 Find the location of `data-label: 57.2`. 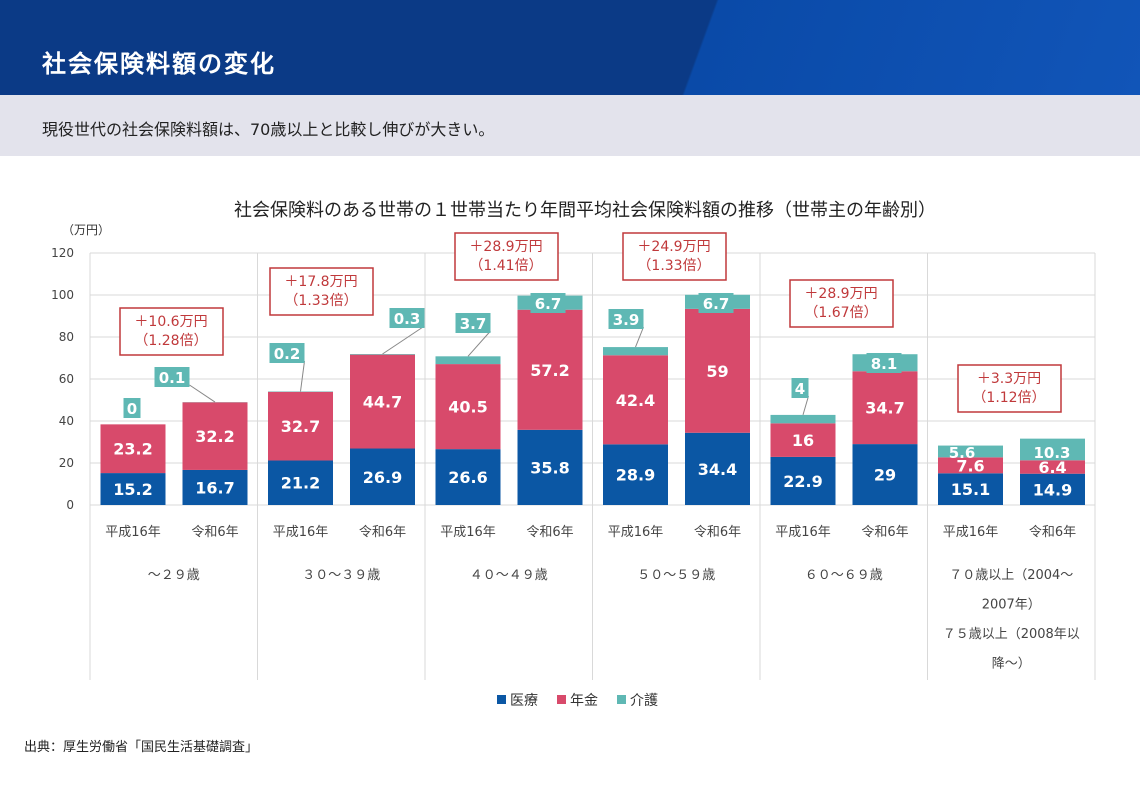

data-label: 57.2 is located at coordinates (549, 370).